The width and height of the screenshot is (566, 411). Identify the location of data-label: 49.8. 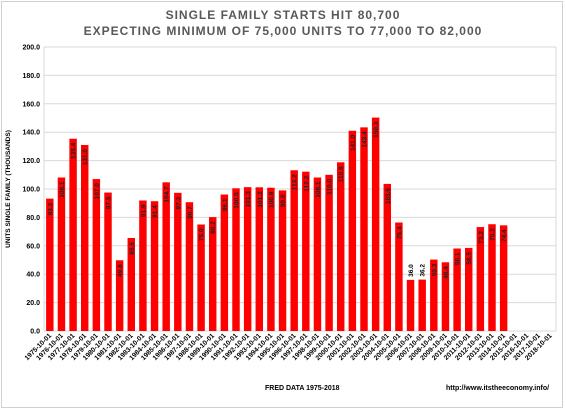
(120, 270).